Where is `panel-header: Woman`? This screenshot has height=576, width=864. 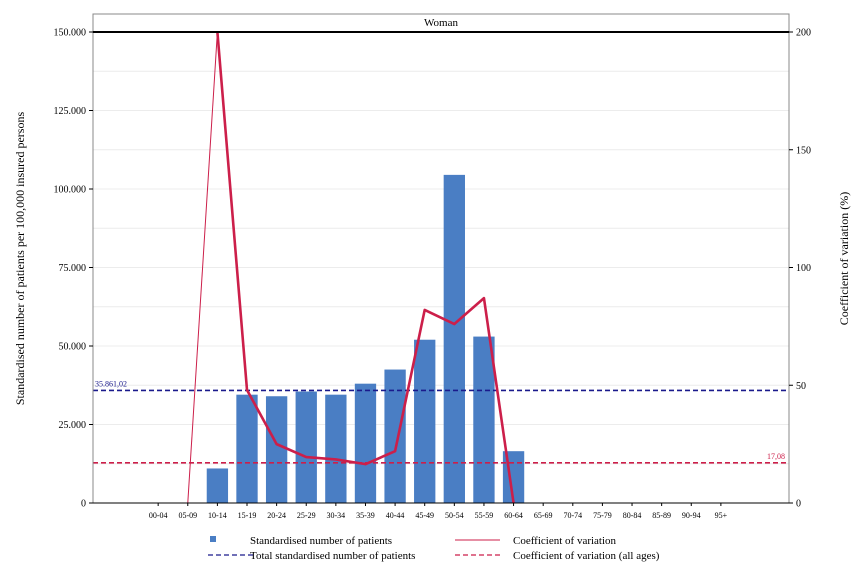 panel-header: Woman is located at coordinates (441, 23).